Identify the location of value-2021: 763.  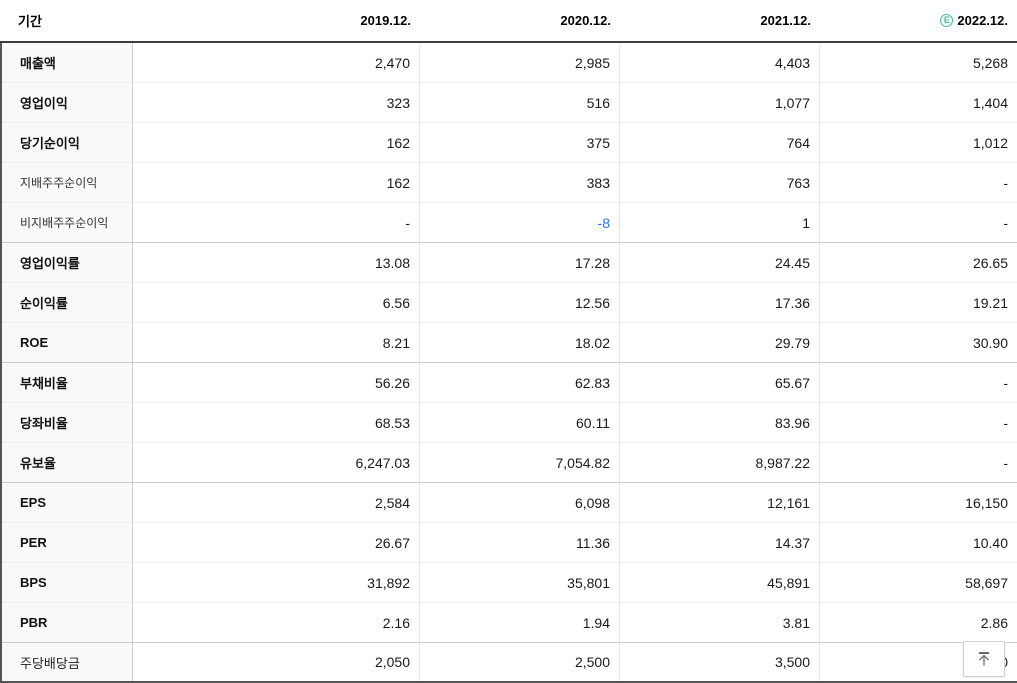
(720, 183).